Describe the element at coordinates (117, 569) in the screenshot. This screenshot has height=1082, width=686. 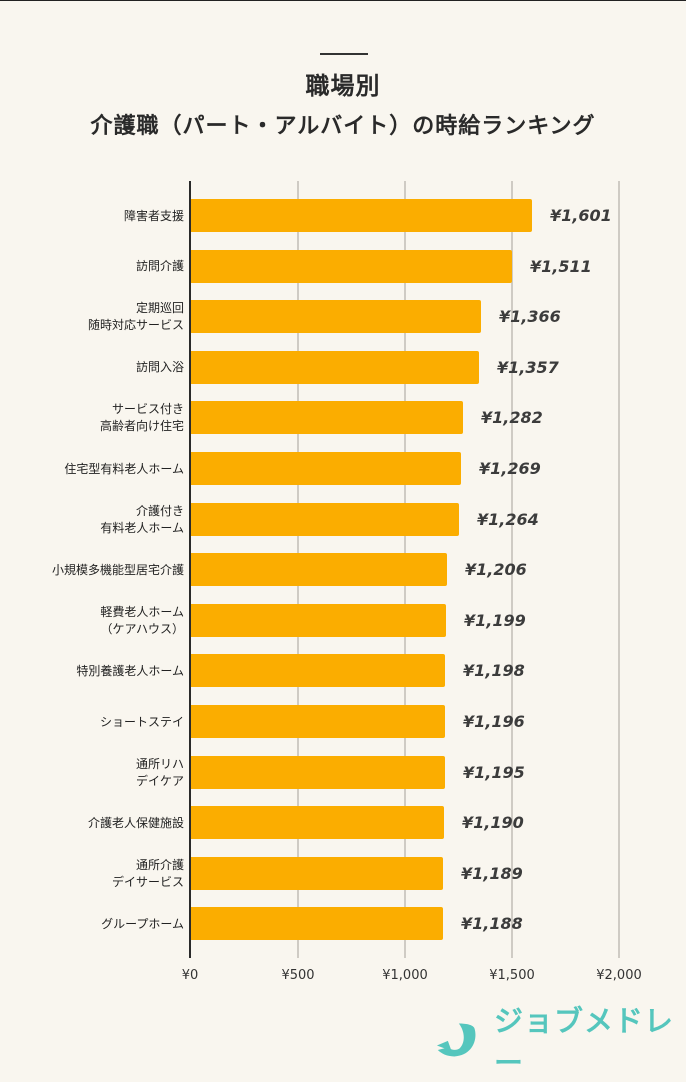
I see `bar-category-label: 小規模多機能型居宅介護` at that location.